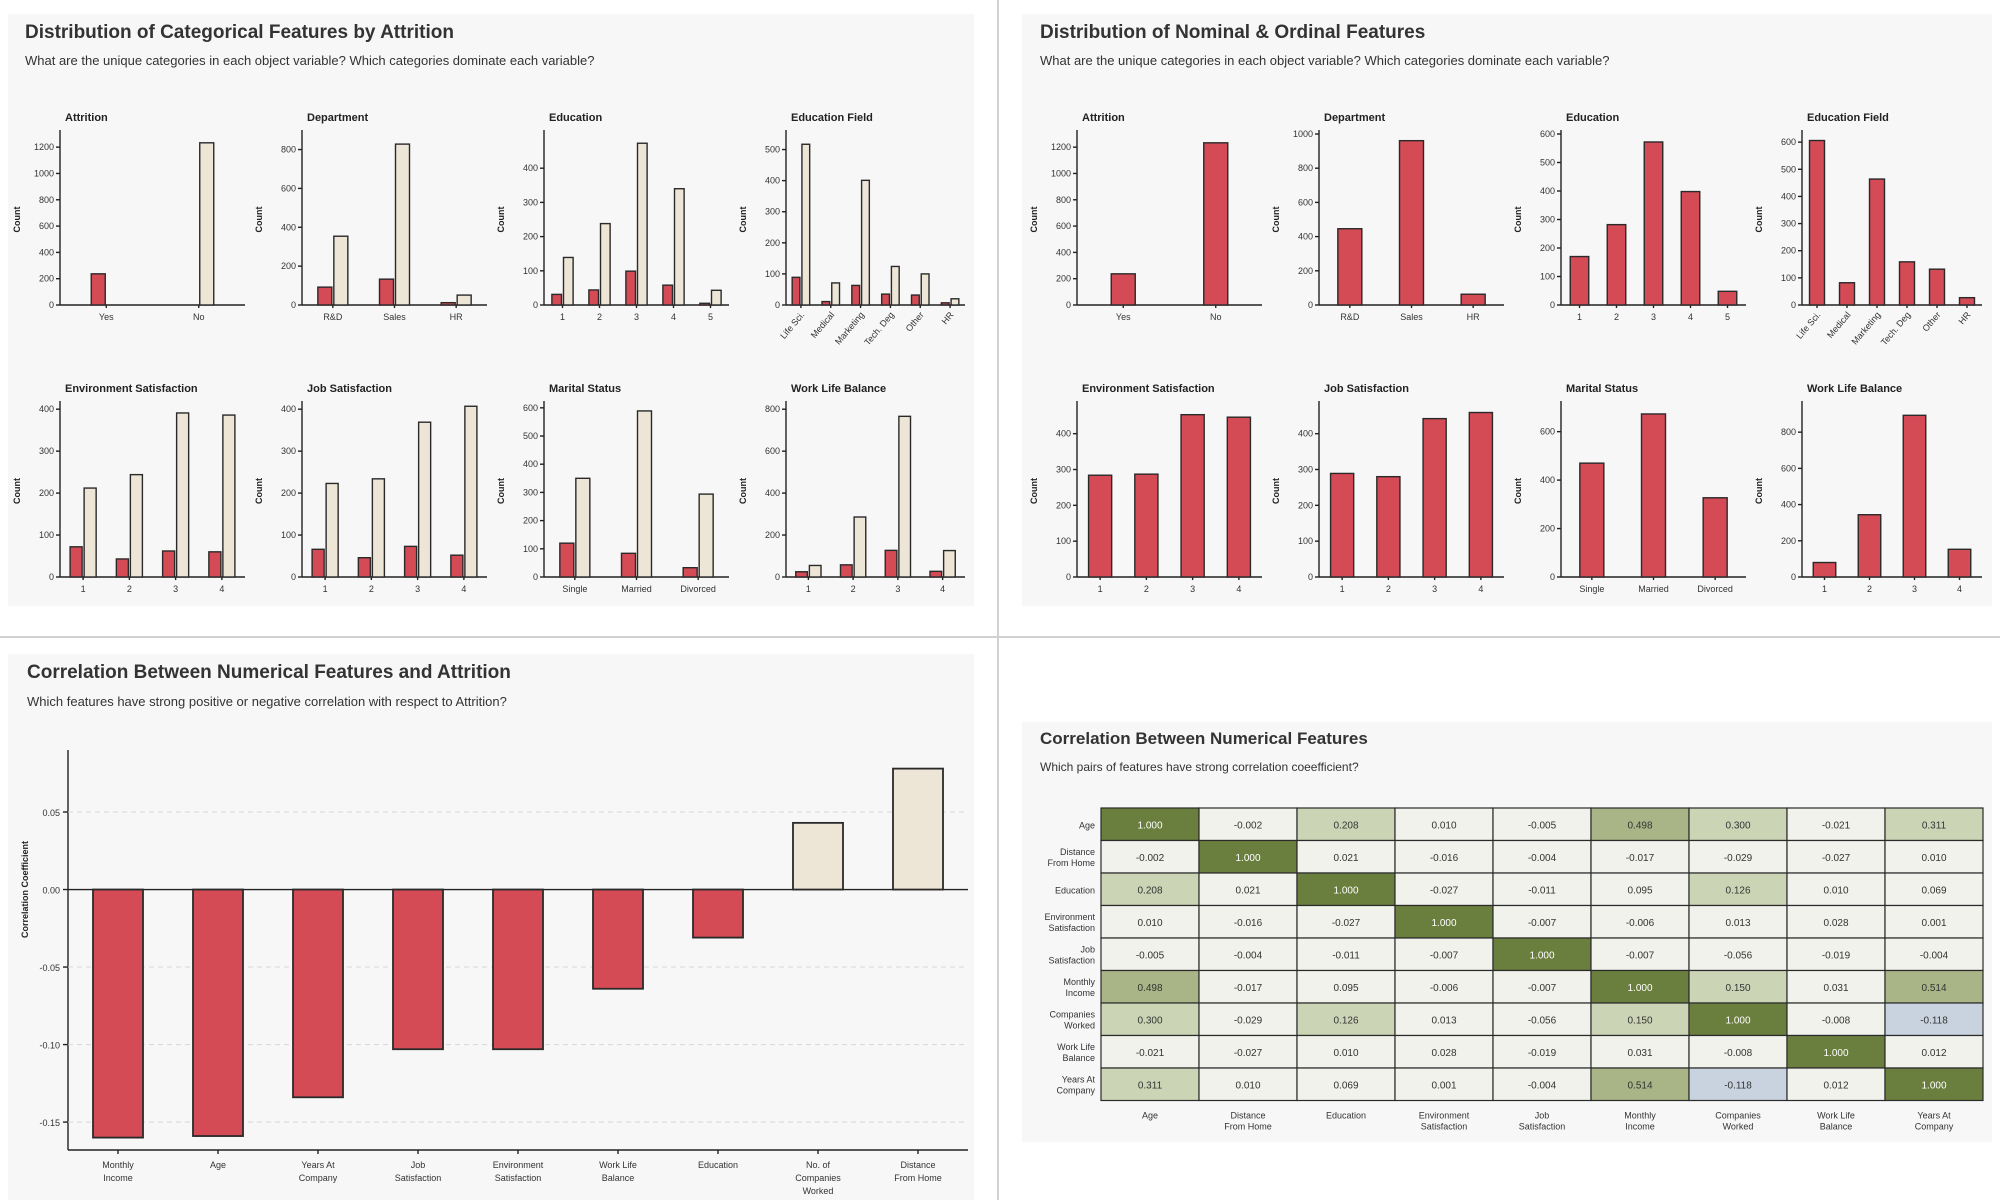 The height and width of the screenshot is (1200, 2000). I want to click on cat-attr-subplot-0-ytick-label: 800, so click(46, 200).